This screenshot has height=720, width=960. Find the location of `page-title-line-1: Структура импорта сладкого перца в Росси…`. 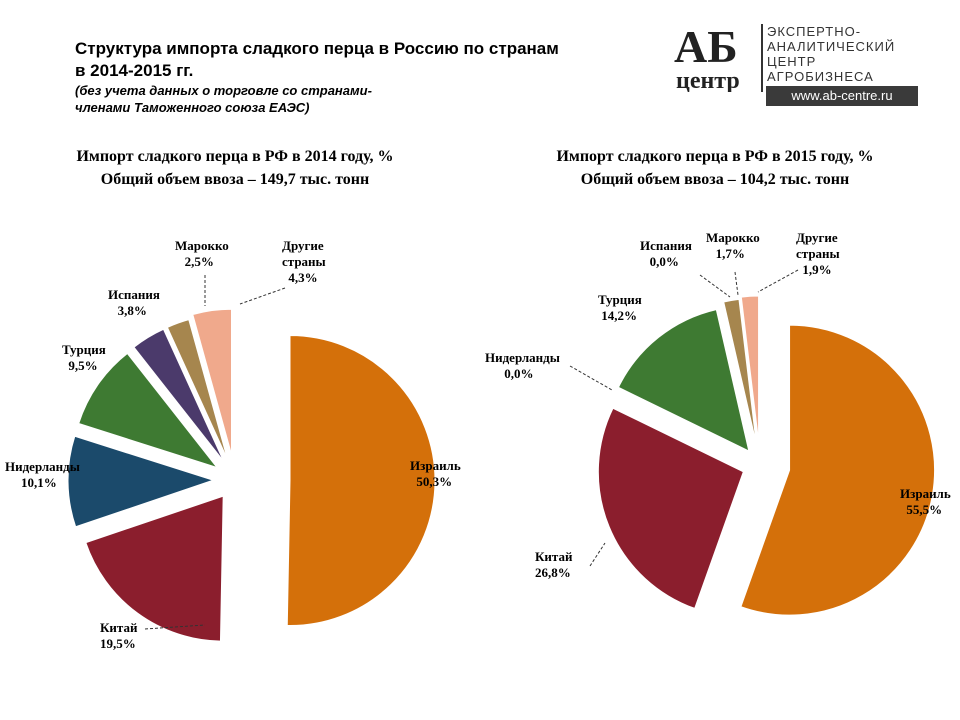

page-title-line-1: Структура импорта сладкого перца в Росси… is located at coordinates (317, 48).